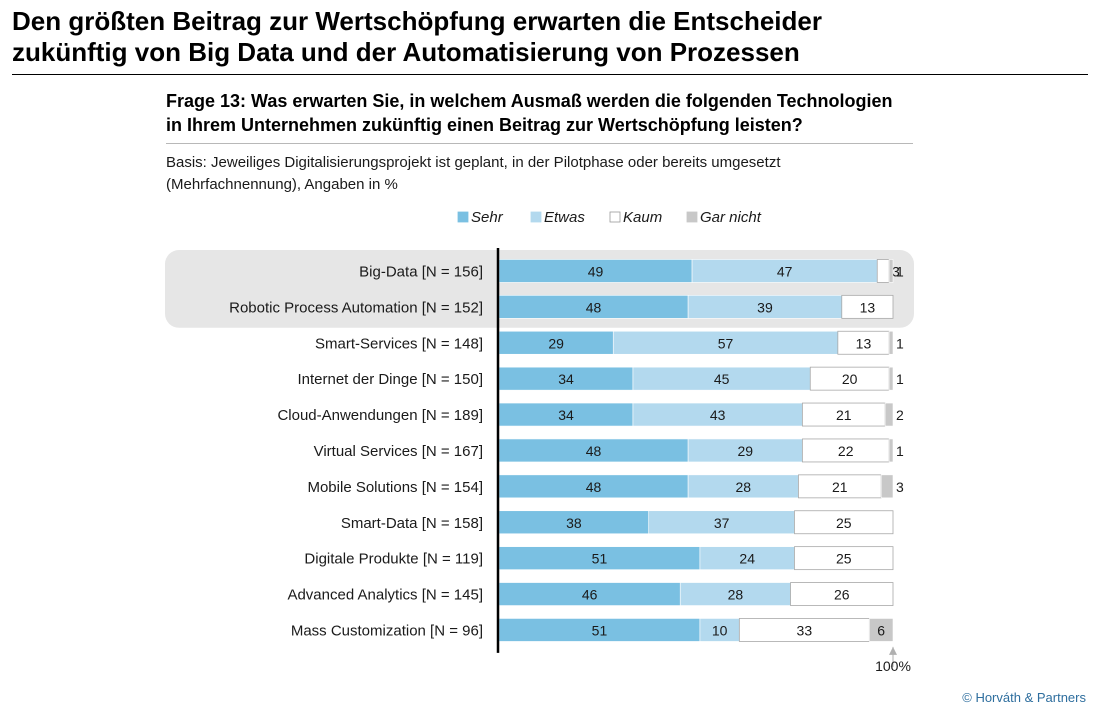  What do you see at coordinates (487, 217) in the screenshot?
I see `legend-label-sehr: Sehr` at bounding box center [487, 217].